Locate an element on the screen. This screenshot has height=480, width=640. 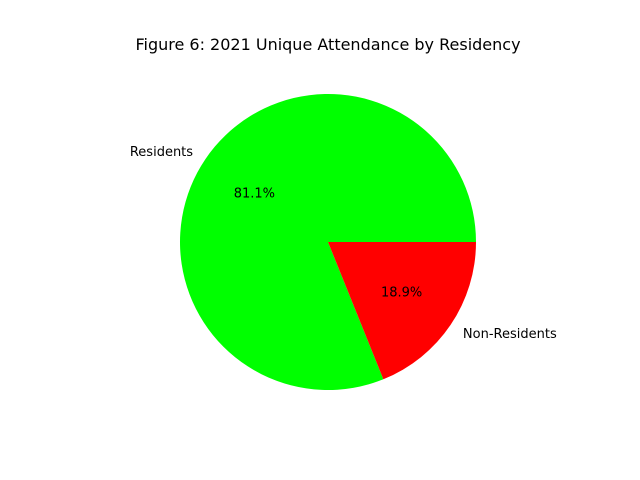
pie-slice-non-residents is located at coordinates (402, 311).